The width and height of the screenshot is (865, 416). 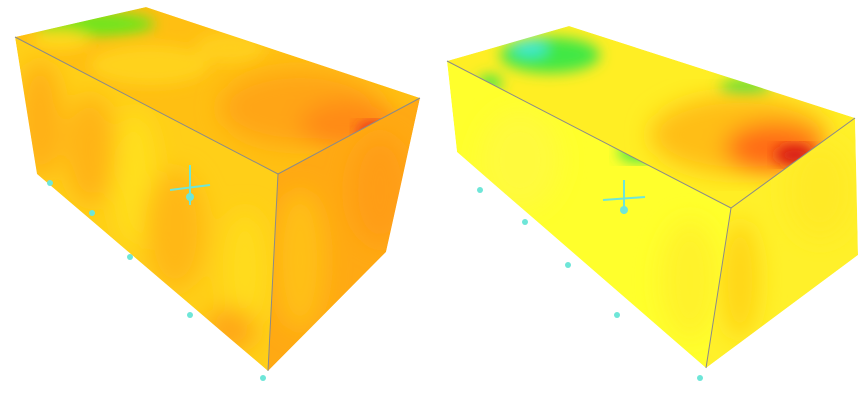 What do you see at coordinates (782, 243) in the screenshot?
I see `right-right-face` at bounding box center [782, 243].